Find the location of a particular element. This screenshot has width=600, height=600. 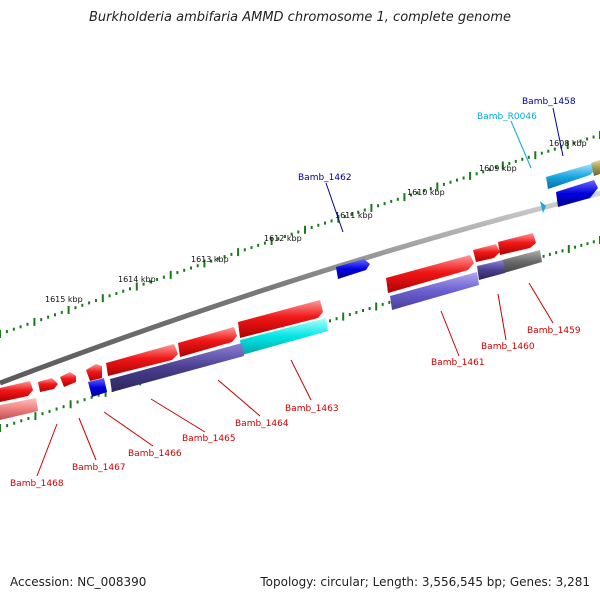

gene-bamb-1461-arrow is located at coordinates (430, 274).